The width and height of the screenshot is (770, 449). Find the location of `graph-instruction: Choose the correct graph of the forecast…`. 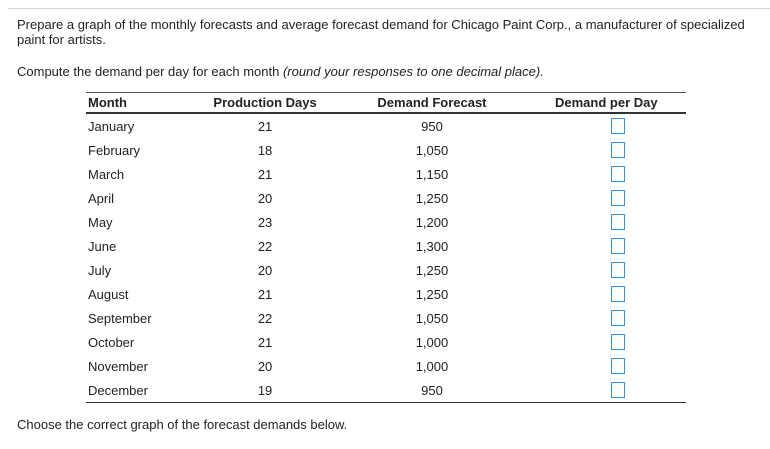

graph-instruction: Choose the correct graph of the forecast… is located at coordinates (182, 424).